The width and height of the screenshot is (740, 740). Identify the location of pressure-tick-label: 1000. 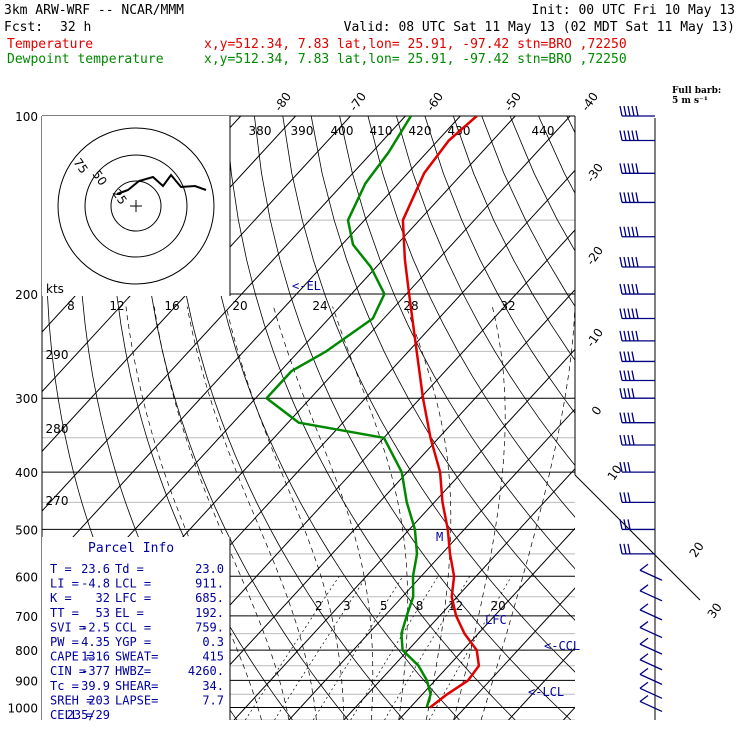
(22, 708).